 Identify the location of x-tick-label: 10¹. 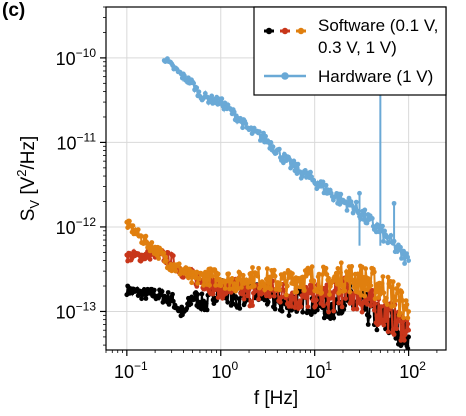
(318, 370).